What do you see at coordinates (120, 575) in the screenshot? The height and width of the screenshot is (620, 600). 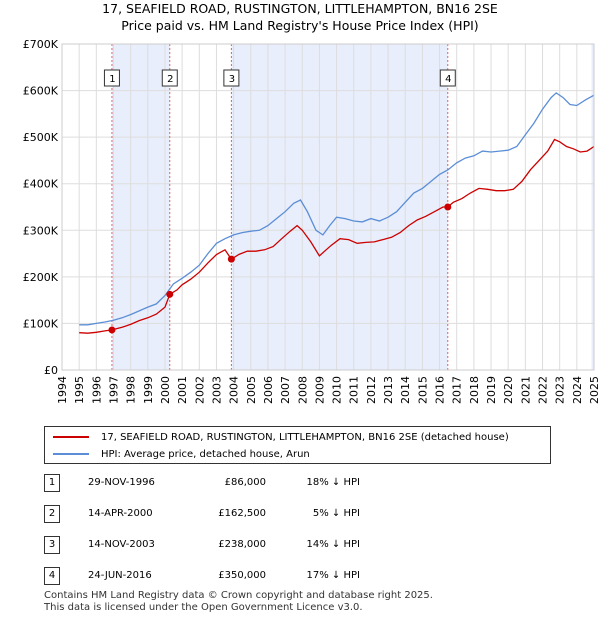 I see `sale-date: 24-JUN-2016` at bounding box center [120, 575].